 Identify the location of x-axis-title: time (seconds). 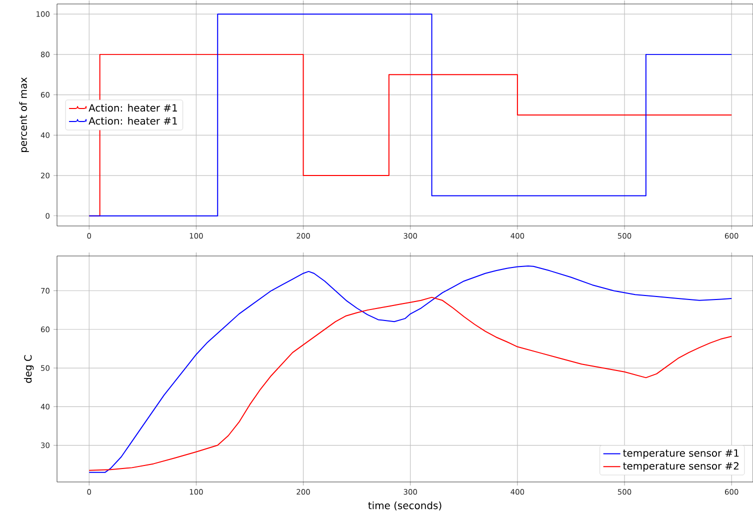
(405, 505).